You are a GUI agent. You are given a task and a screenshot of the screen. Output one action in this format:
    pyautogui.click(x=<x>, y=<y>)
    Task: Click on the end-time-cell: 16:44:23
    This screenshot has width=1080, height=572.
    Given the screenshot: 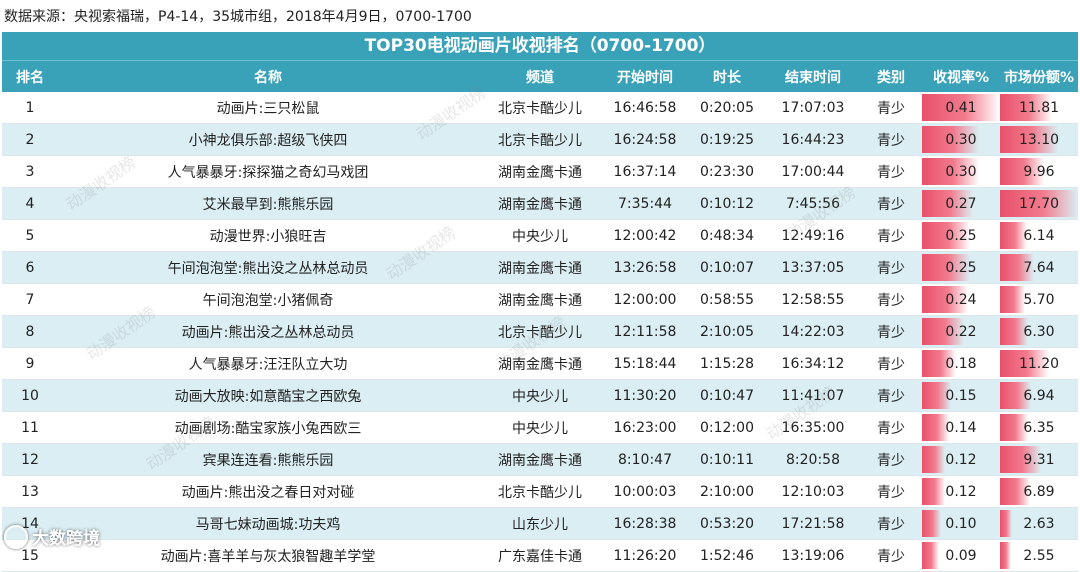 What is the action you would take?
    pyautogui.click(x=813, y=139)
    